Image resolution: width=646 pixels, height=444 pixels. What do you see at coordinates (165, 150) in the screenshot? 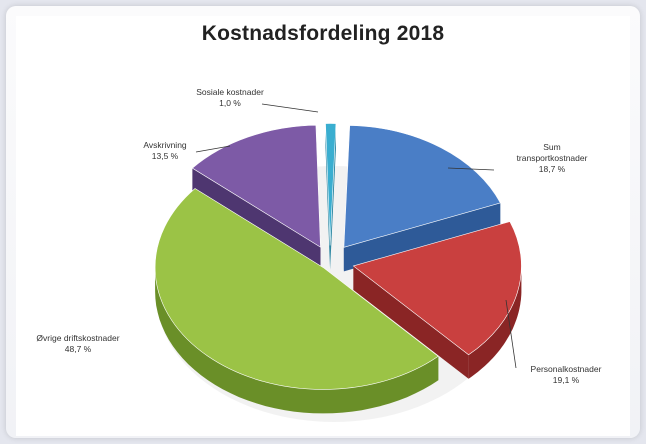
I see `slice-label: Avskrivning 13,5 %` at bounding box center [165, 150].